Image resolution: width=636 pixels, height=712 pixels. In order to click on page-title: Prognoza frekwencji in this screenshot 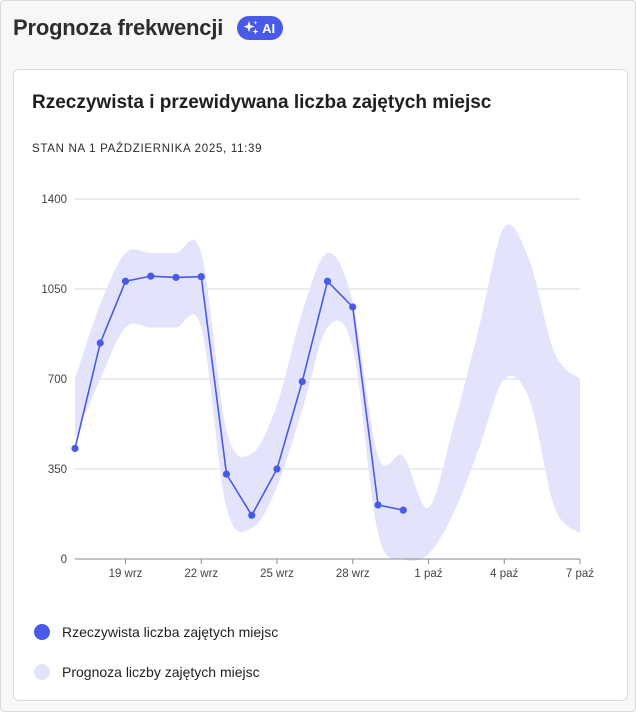, I will do `click(118, 27)`.